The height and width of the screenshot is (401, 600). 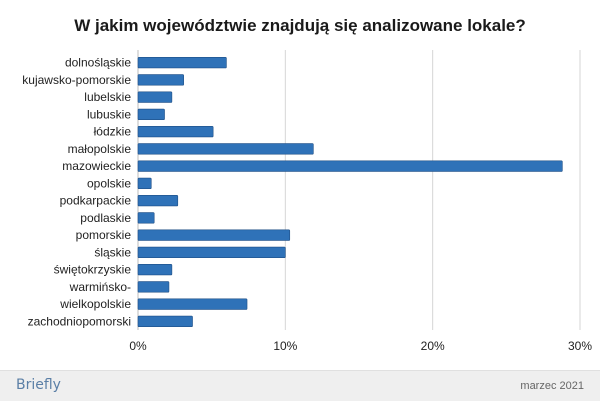 What do you see at coordinates (433, 346) in the screenshot?
I see `x-tick-label: 20%` at bounding box center [433, 346].